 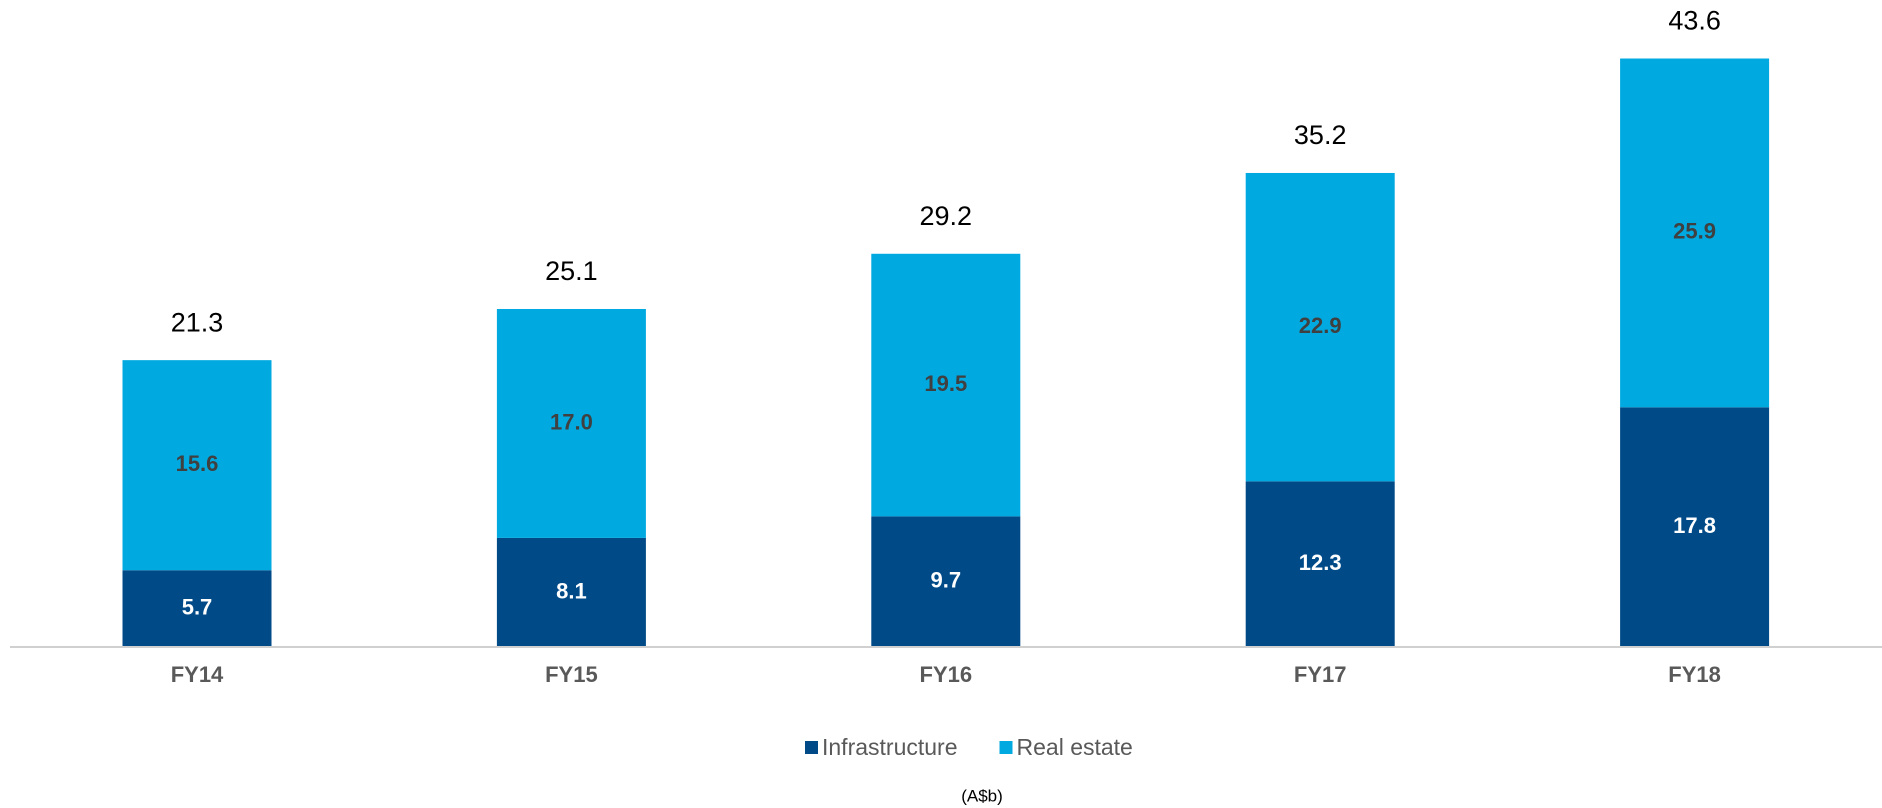 I want to click on data-label: 12.3, so click(x=1320, y=562).